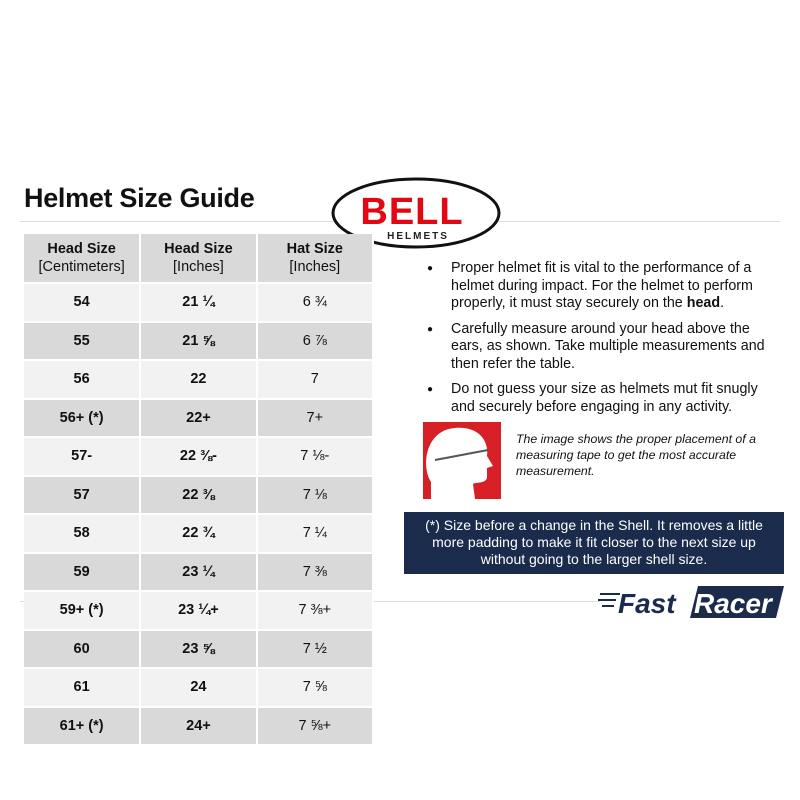 This screenshot has height=800, width=800. I want to click on table-cell: 7, so click(315, 380).